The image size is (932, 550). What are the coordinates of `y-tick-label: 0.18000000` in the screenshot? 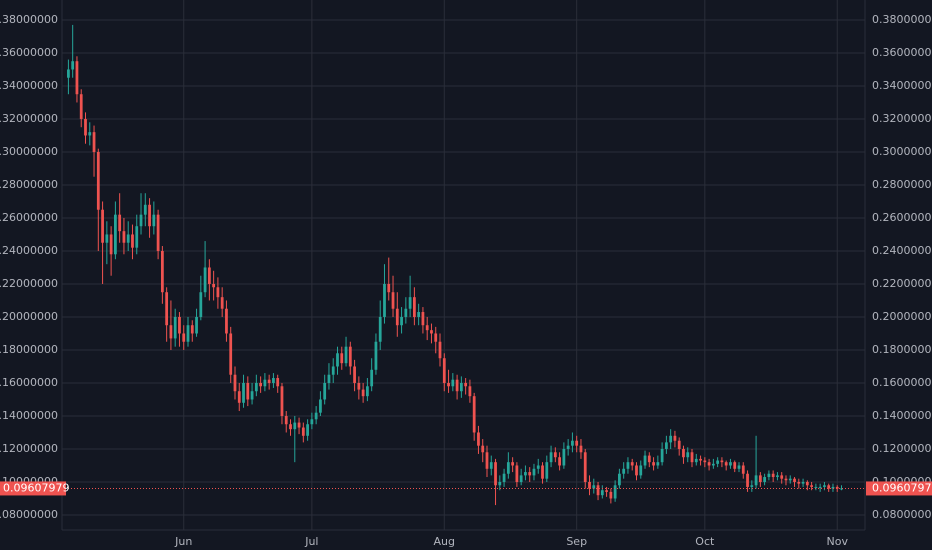 It's located at (29, 349).